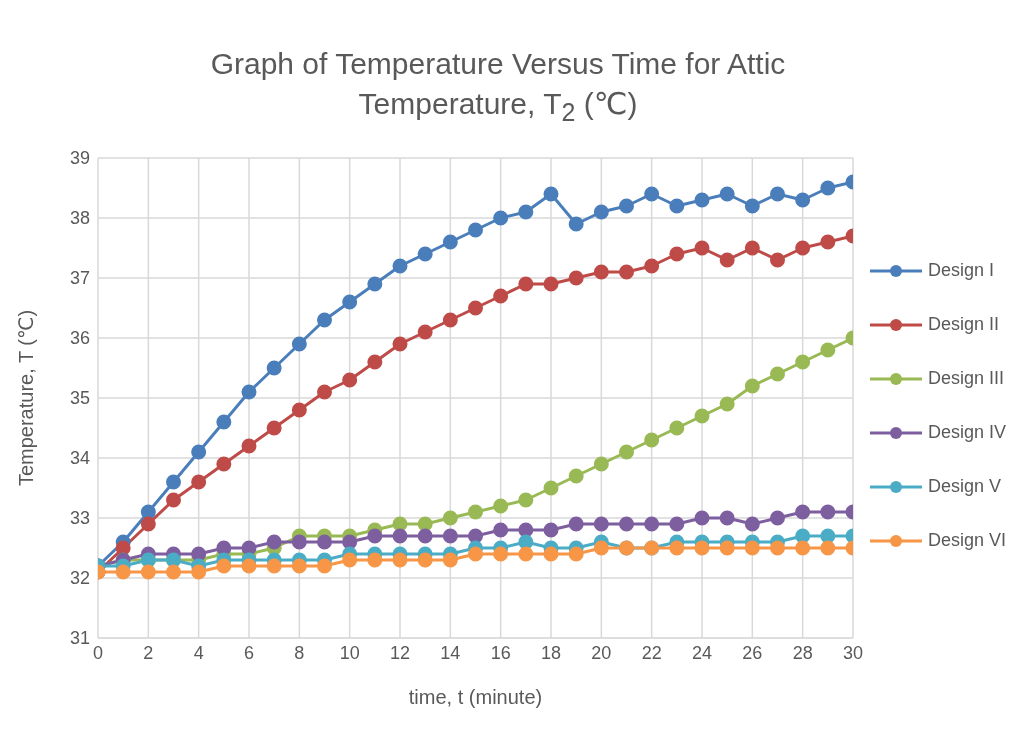 This screenshot has height=737, width=1009. Describe the element at coordinates (802, 652) in the screenshot. I see `x-tick-label: 28` at that location.